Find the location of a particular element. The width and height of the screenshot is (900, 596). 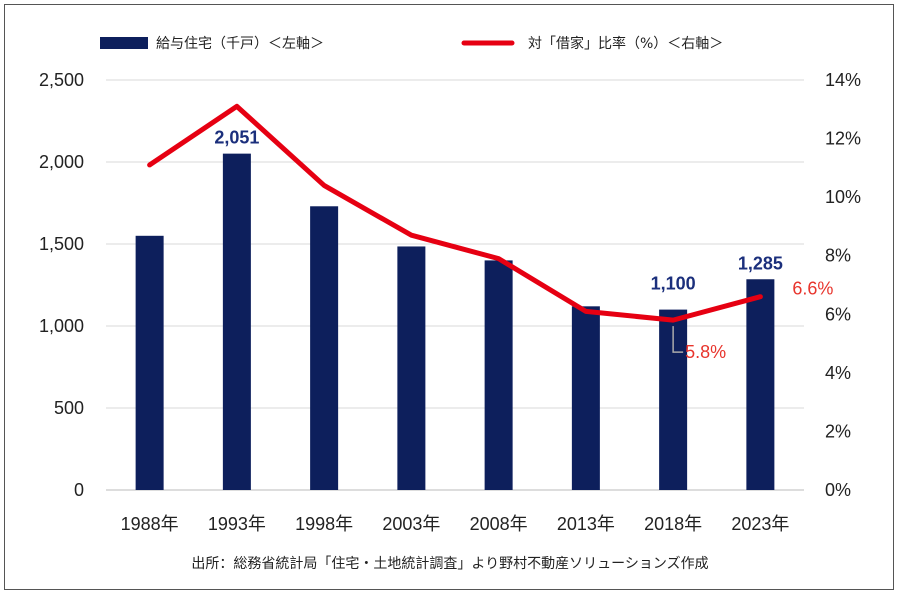

x-tick-label: 1988年 is located at coordinates (150, 524).